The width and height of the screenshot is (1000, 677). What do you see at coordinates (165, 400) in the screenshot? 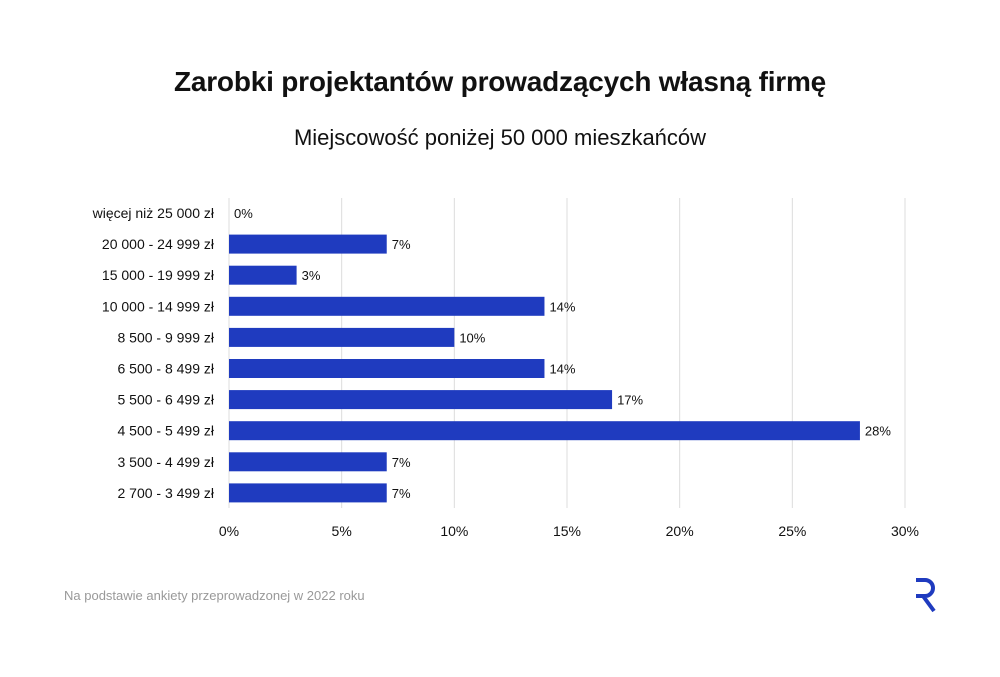
I see `category-label: 5 500 - 6 499 zł` at bounding box center [165, 400].